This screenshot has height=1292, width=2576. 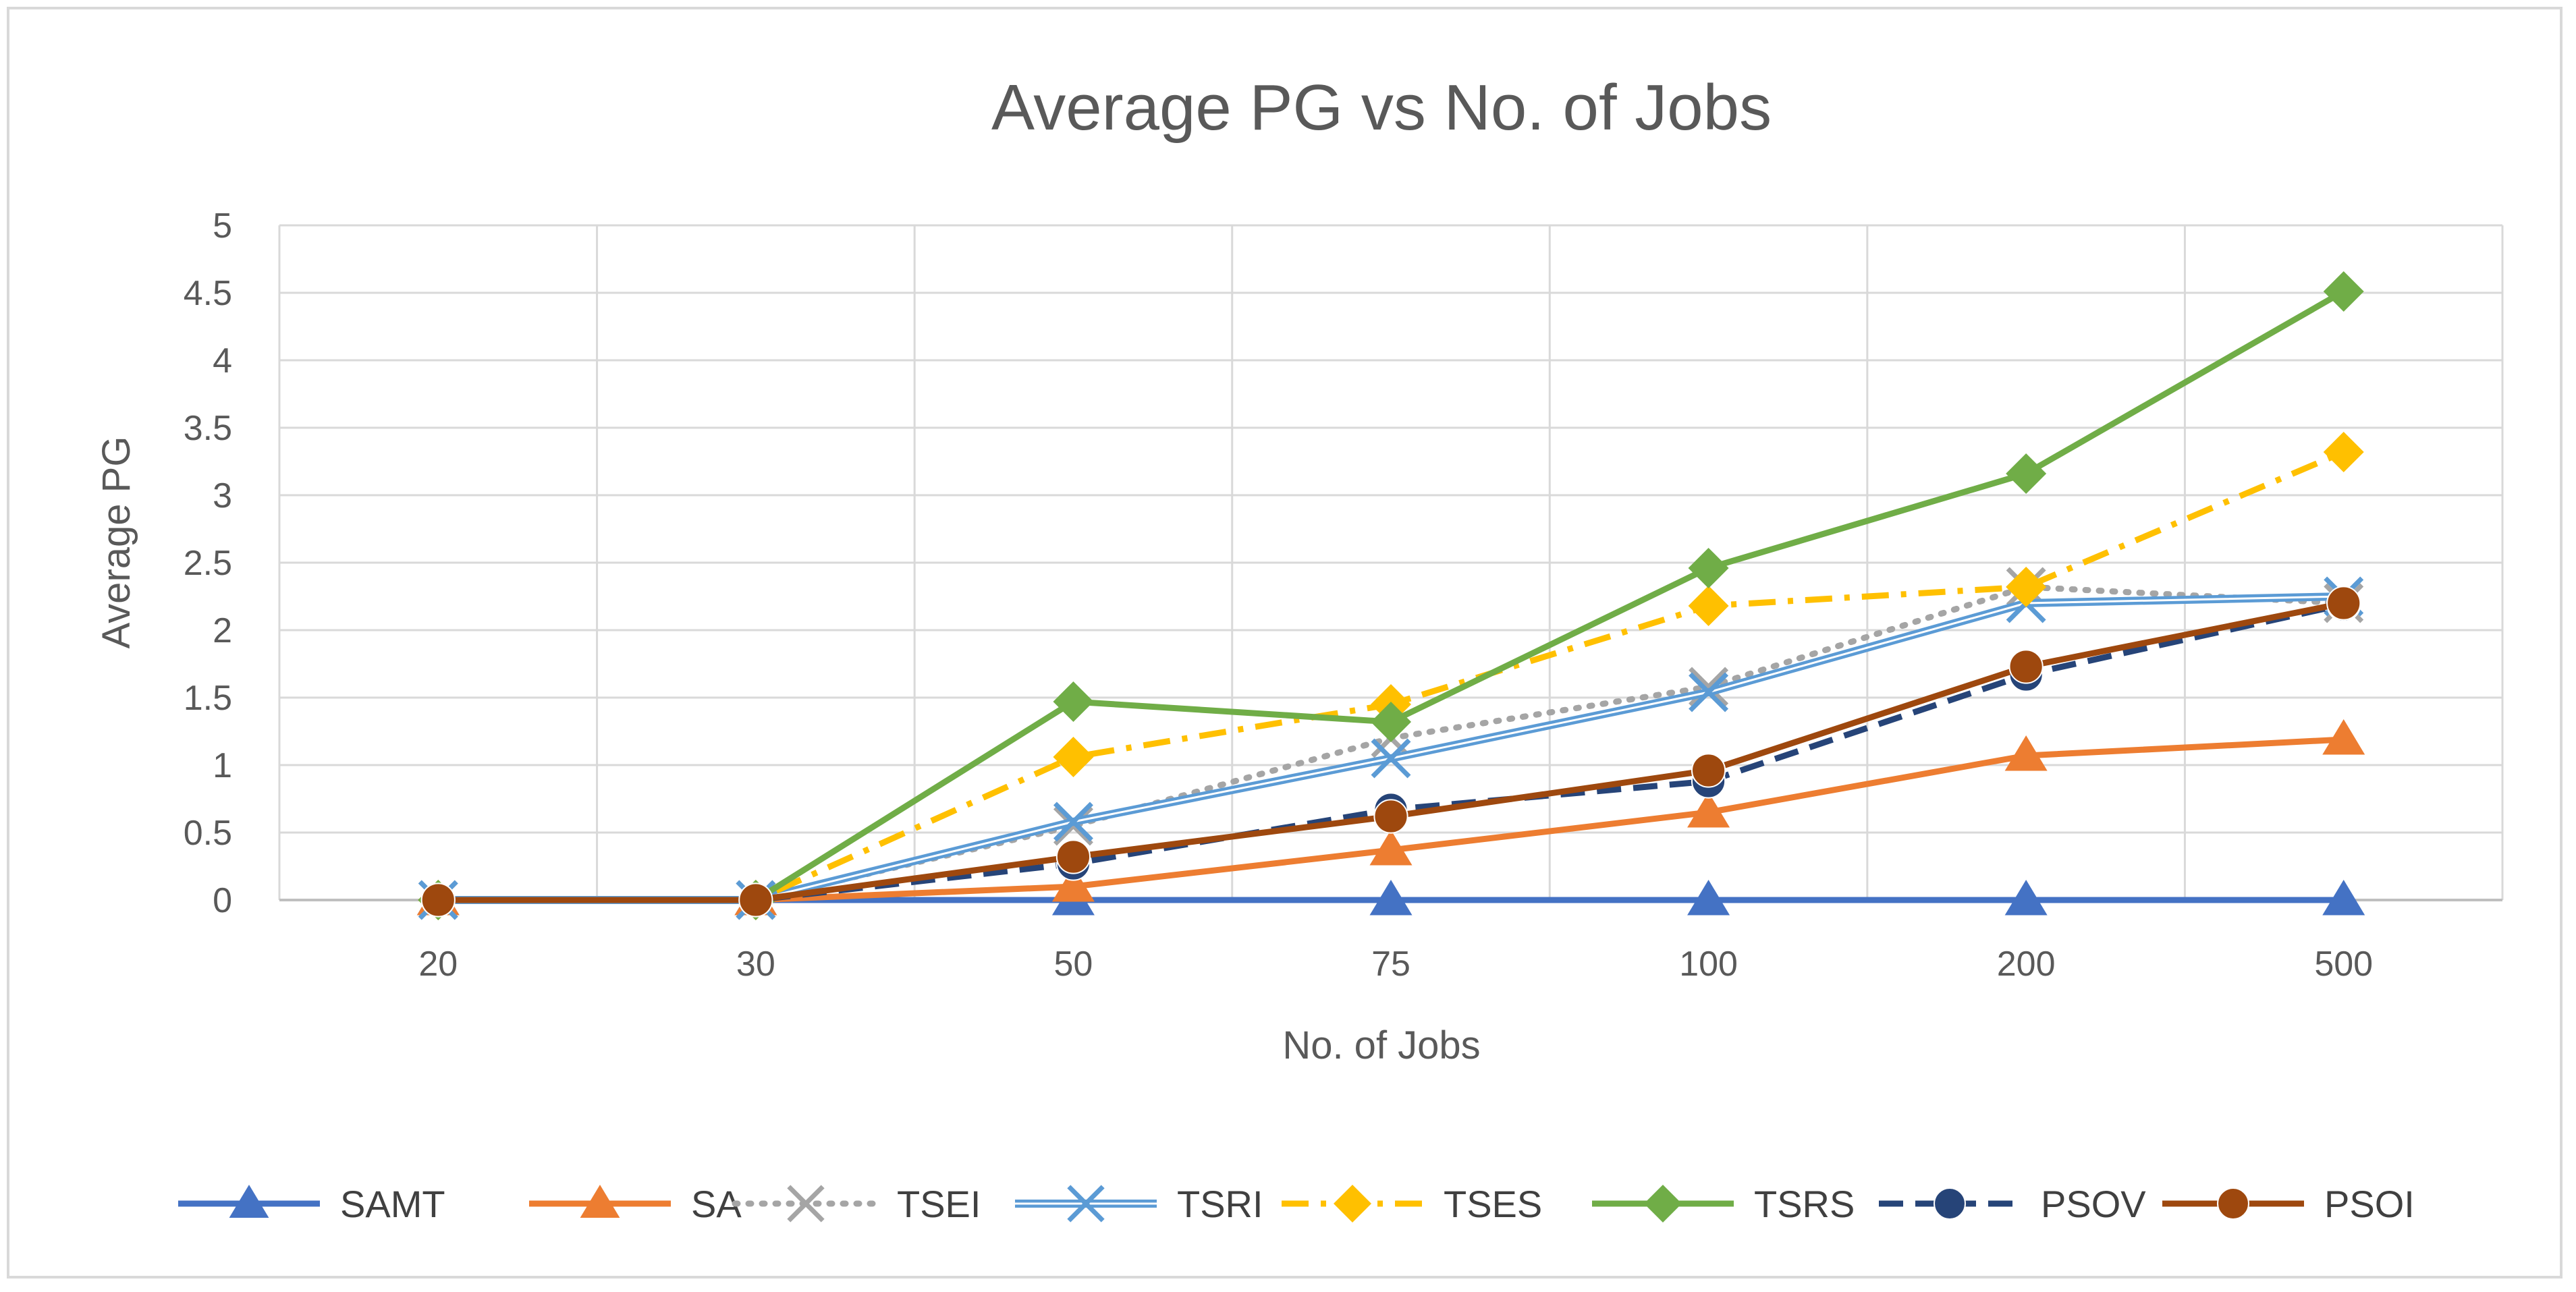 I want to click on x-axis-ticks: 20 30 50 75 100 200 500, so click(x=1395, y=964).